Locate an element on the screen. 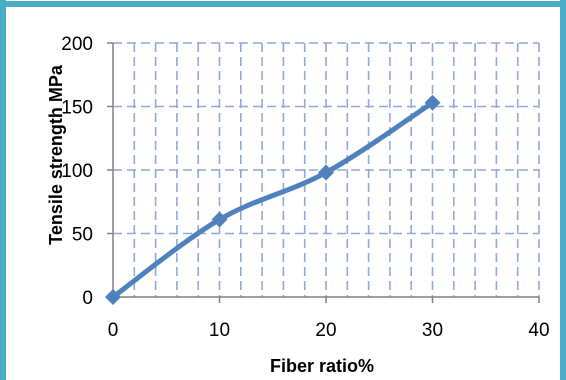  x-tick-label: 40 is located at coordinates (538, 330).